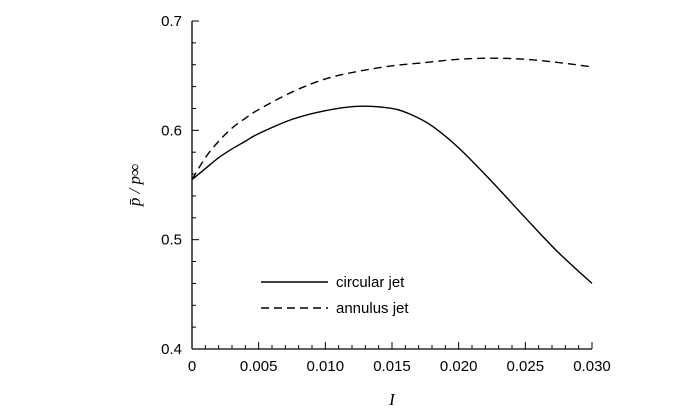  What do you see at coordinates (526, 366) in the screenshot?
I see `x-tick-label: 0.025` at bounding box center [526, 366].